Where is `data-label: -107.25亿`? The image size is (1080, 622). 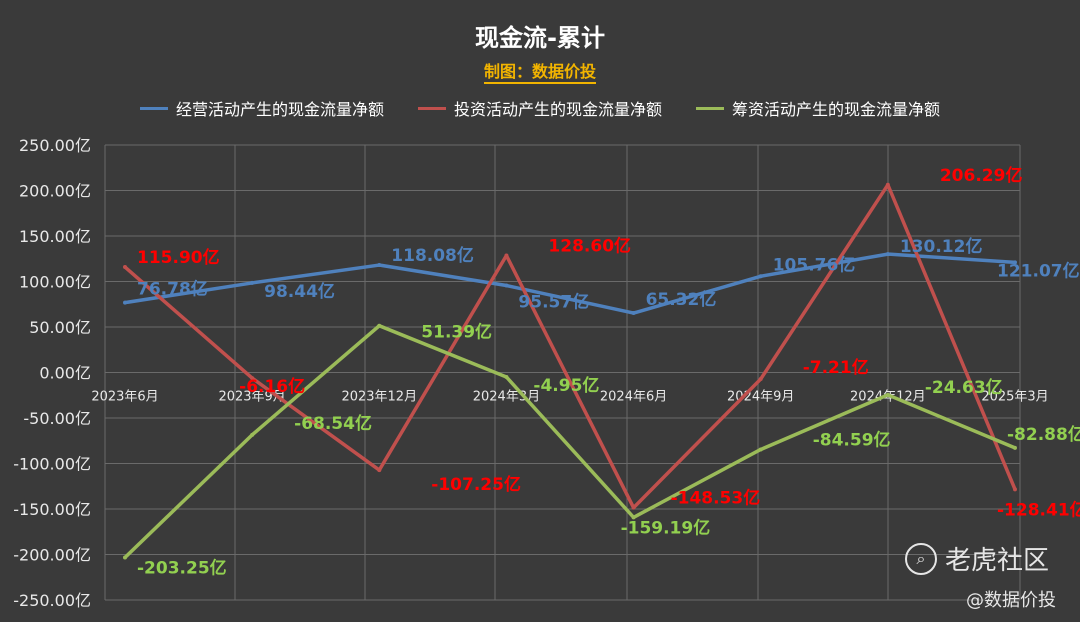 data-label: -107.25亿 is located at coordinates (476, 484).